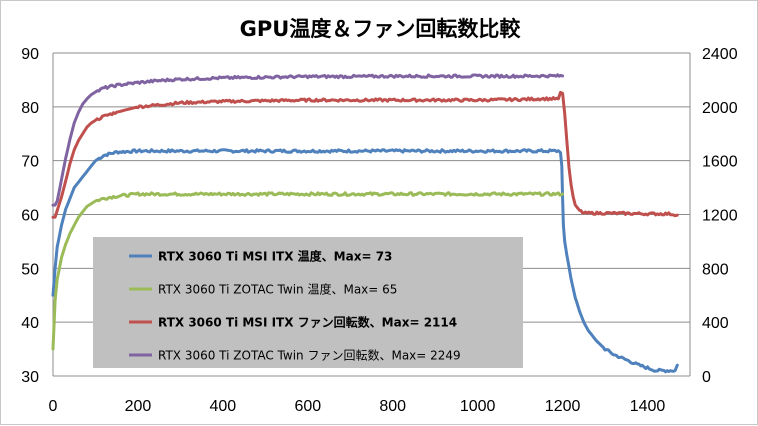 The width and height of the screenshot is (758, 426). Describe the element at coordinates (30, 54) in the screenshot. I see `y-tick-label: 90` at that location.